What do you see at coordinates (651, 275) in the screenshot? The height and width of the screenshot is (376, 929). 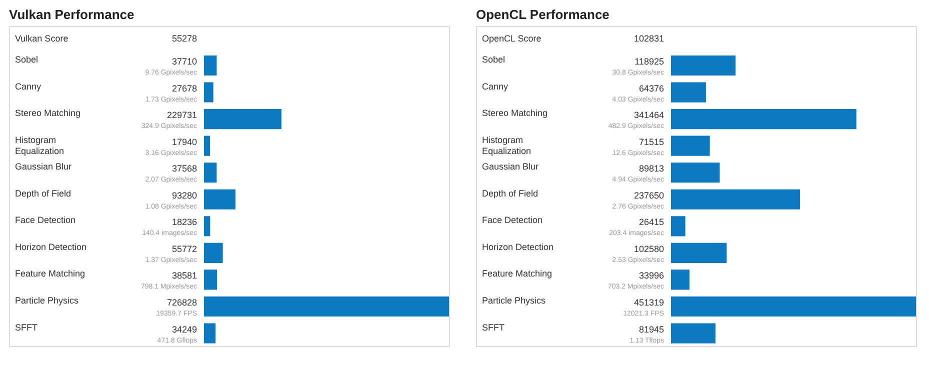 I see `data-label: 33996` at bounding box center [651, 275].